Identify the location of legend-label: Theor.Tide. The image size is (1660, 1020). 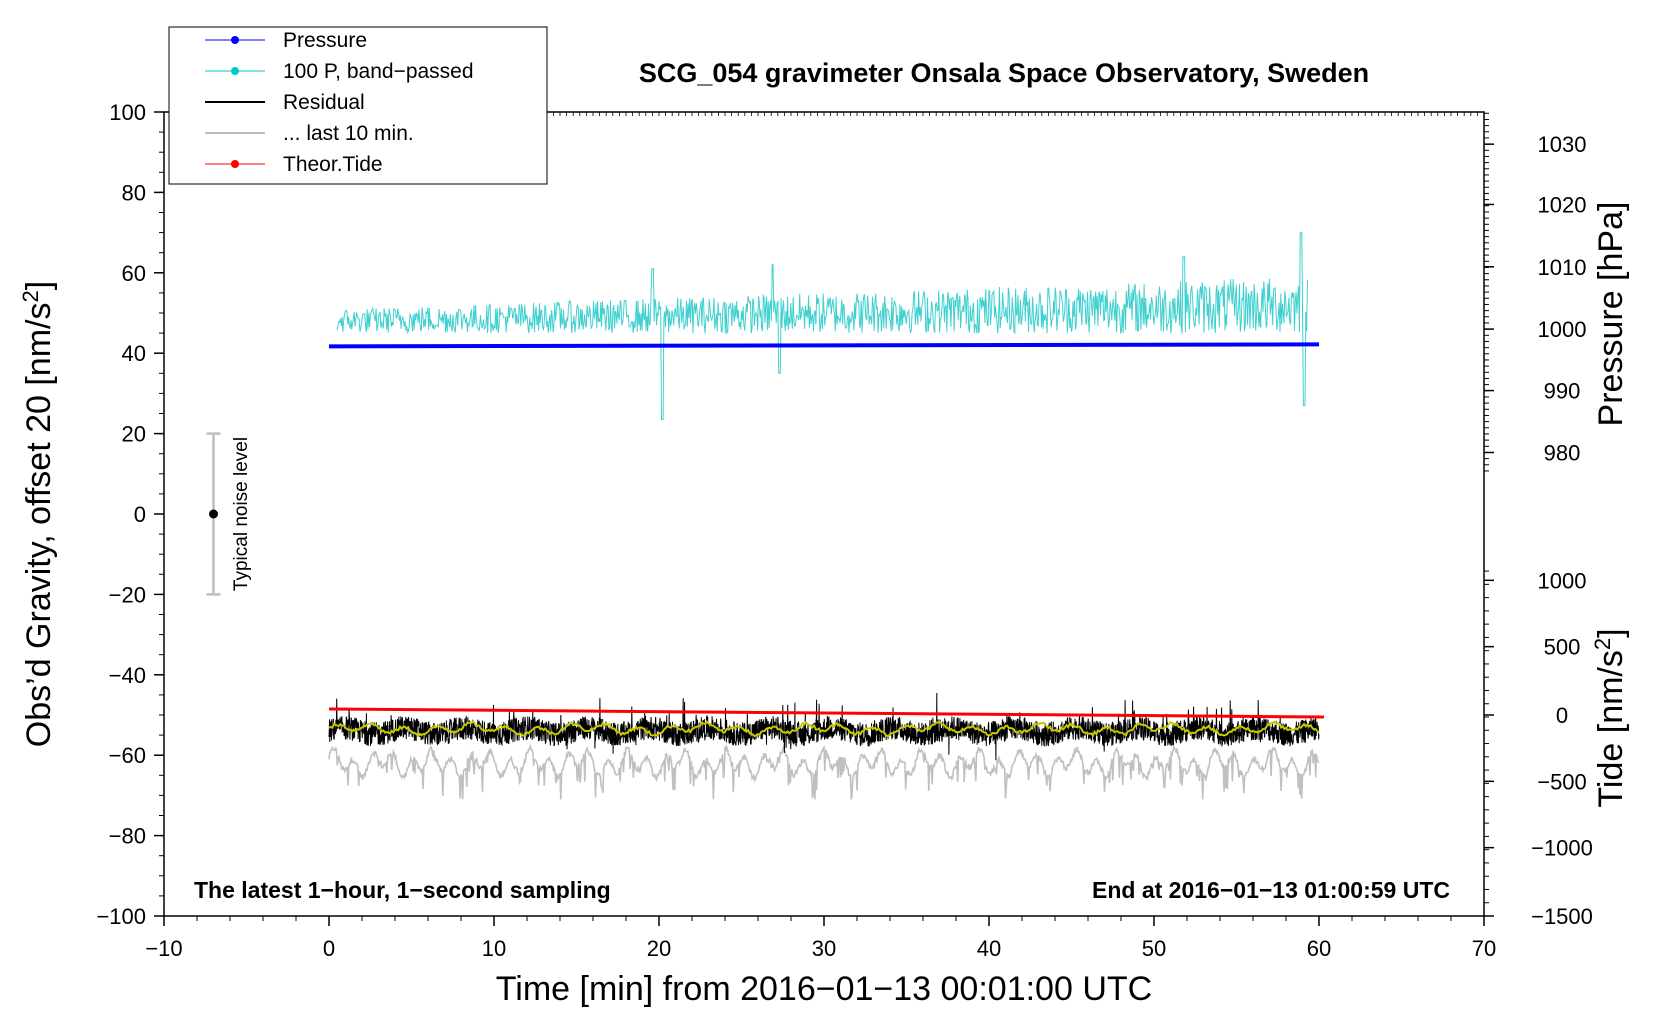
(333, 164).